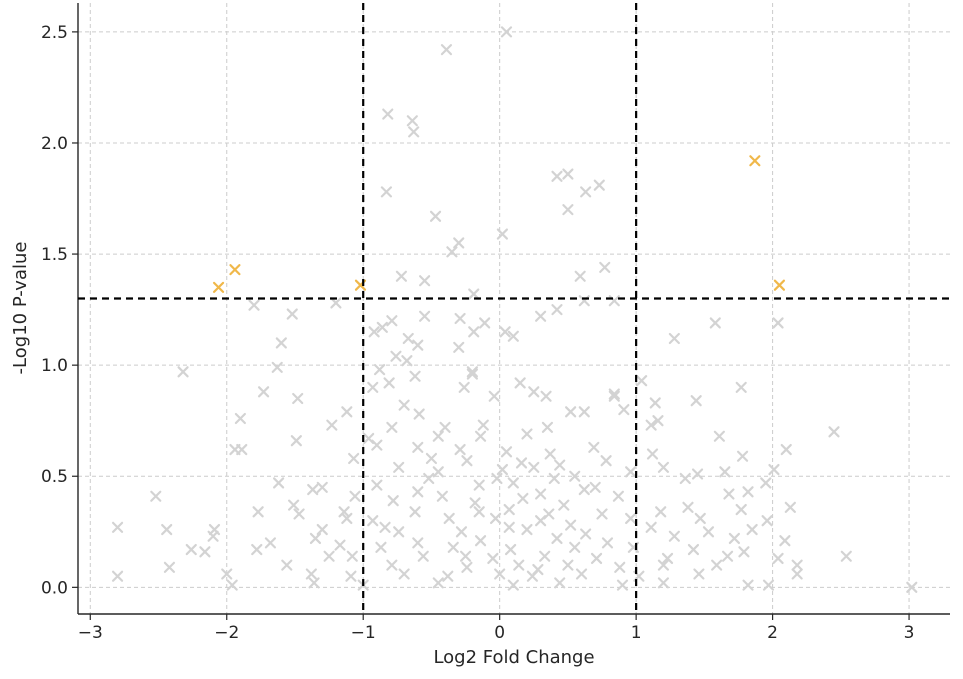 Image resolution: width=963 pixels, height=679 pixels. I want to click on x-tick-label: −2, so click(226, 633).